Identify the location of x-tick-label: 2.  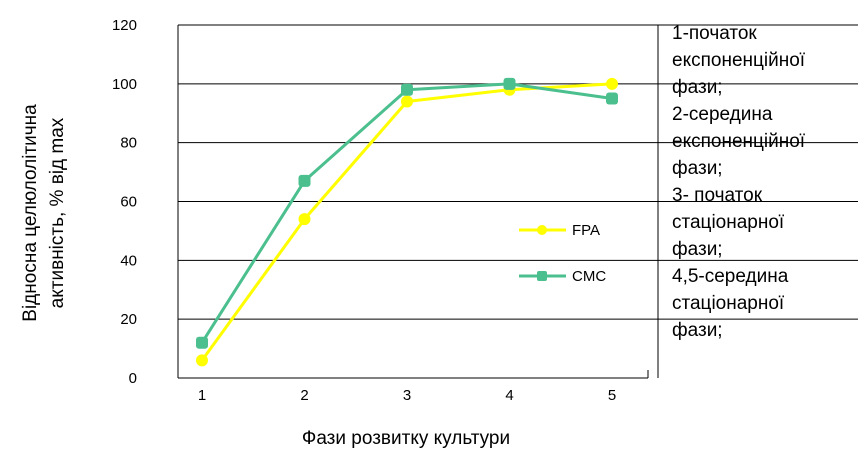
(304, 395).